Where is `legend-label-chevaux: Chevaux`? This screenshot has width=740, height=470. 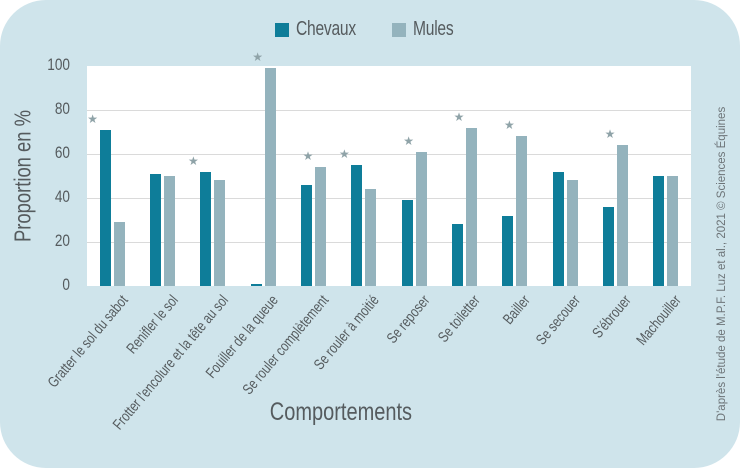 legend-label-chevaux: Chevaux is located at coordinates (325, 29).